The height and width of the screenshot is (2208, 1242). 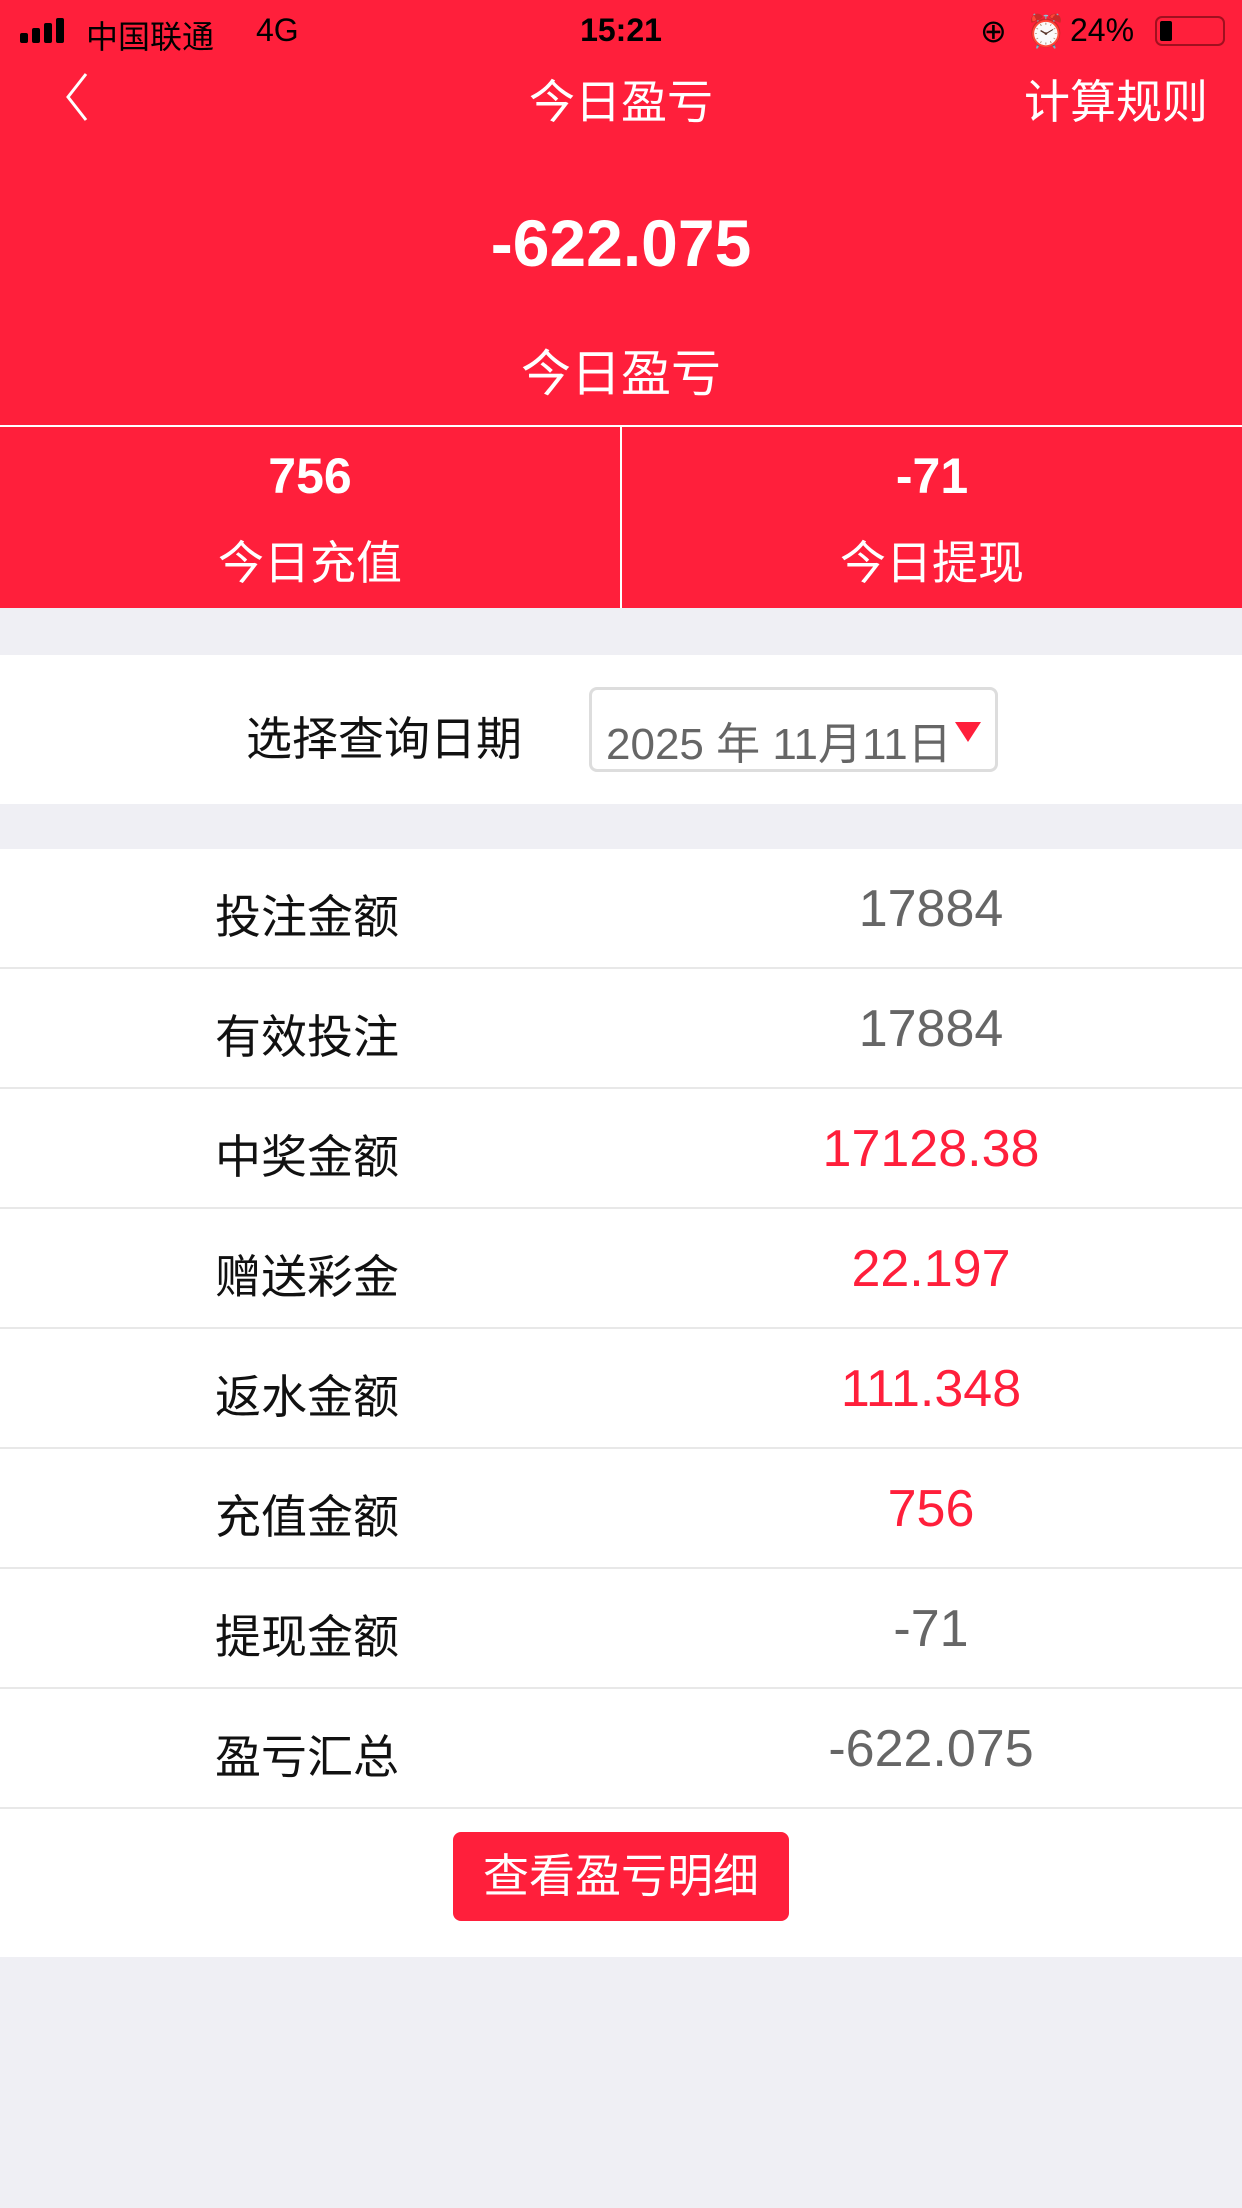 I want to click on today-deposit-stat: 756 今日充值, so click(x=310, y=517).